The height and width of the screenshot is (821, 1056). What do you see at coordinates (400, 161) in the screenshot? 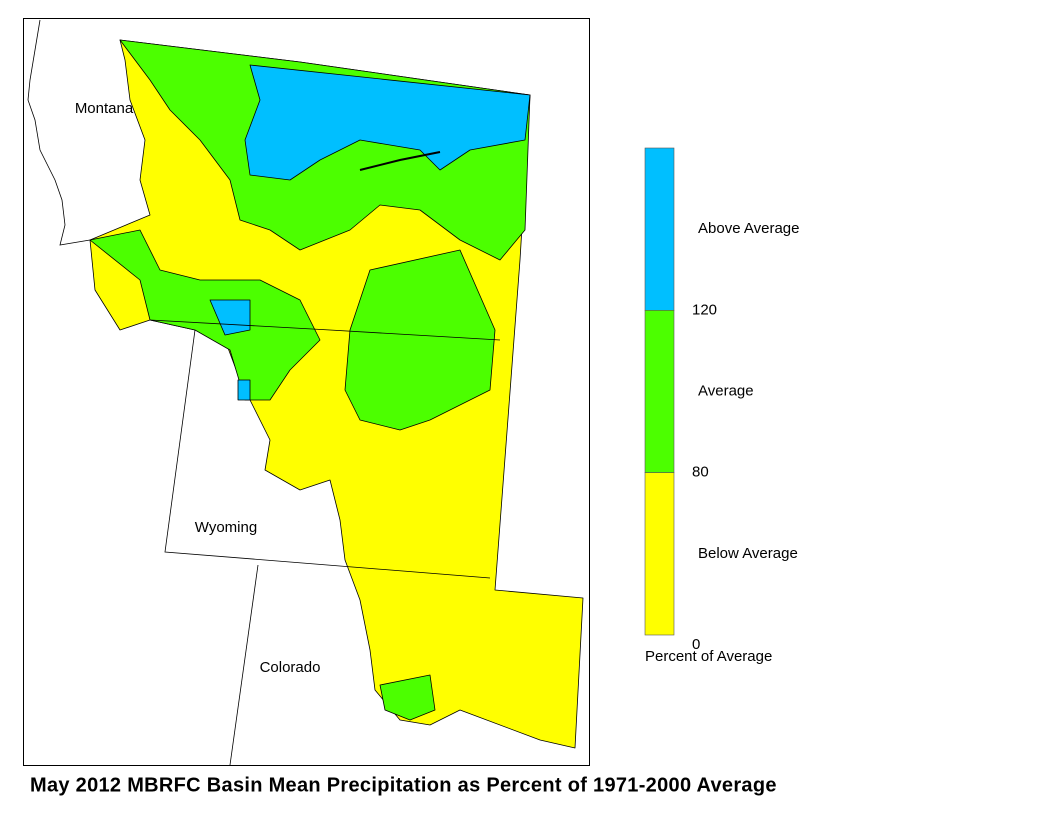
I see `river` at bounding box center [400, 161].